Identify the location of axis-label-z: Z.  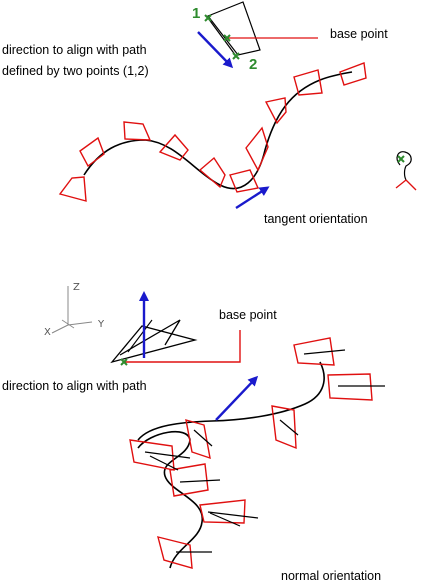
(76, 287).